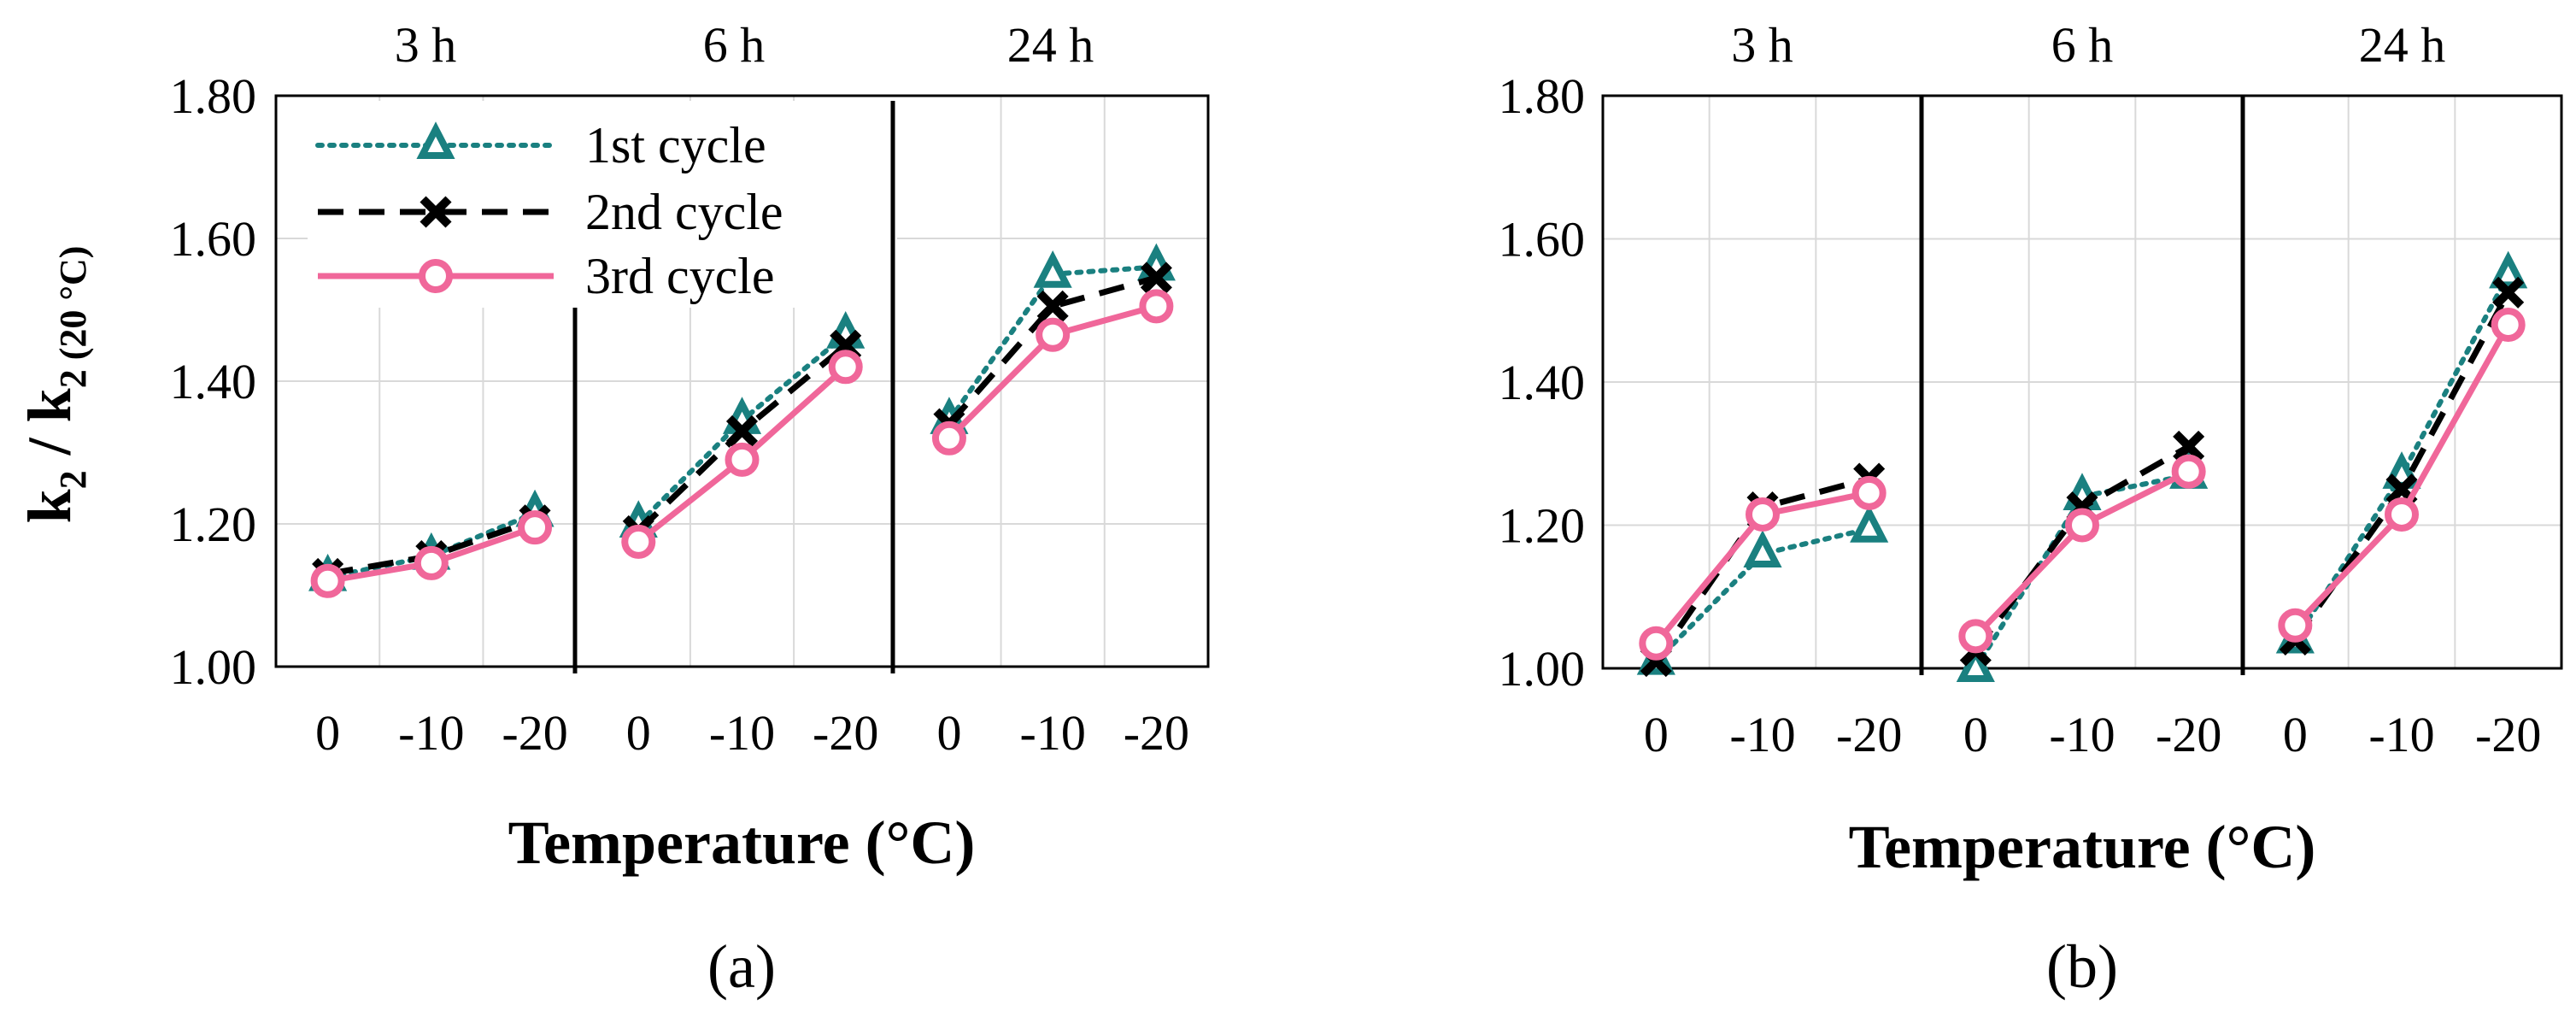 The height and width of the screenshot is (1023, 2576). What do you see at coordinates (436, 212) in the screenshot?
I see `legend-marker-x` at bounding box center [436, 212].